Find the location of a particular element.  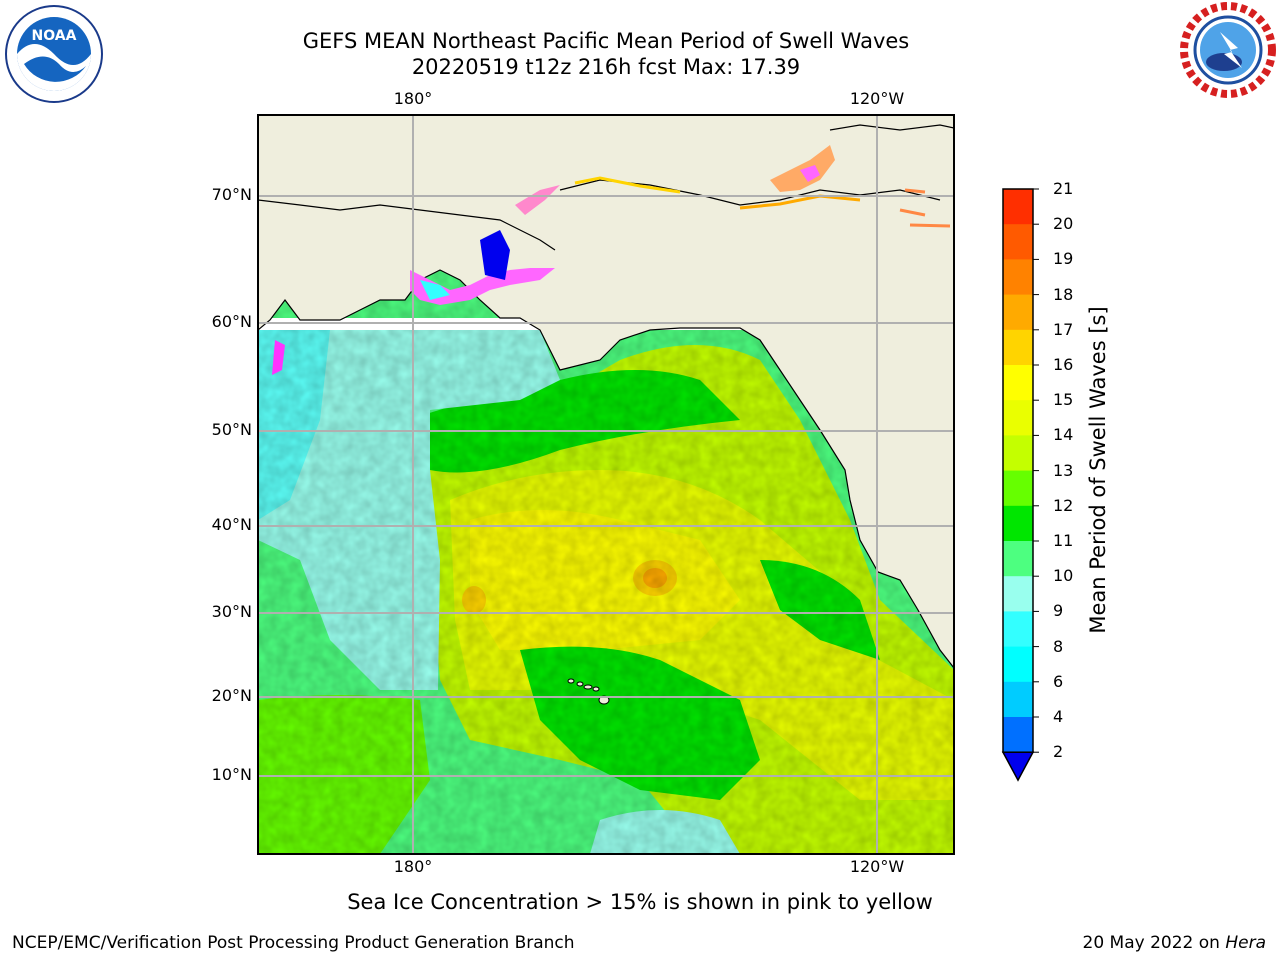

colorbar is located at coordinates (1020, 485).